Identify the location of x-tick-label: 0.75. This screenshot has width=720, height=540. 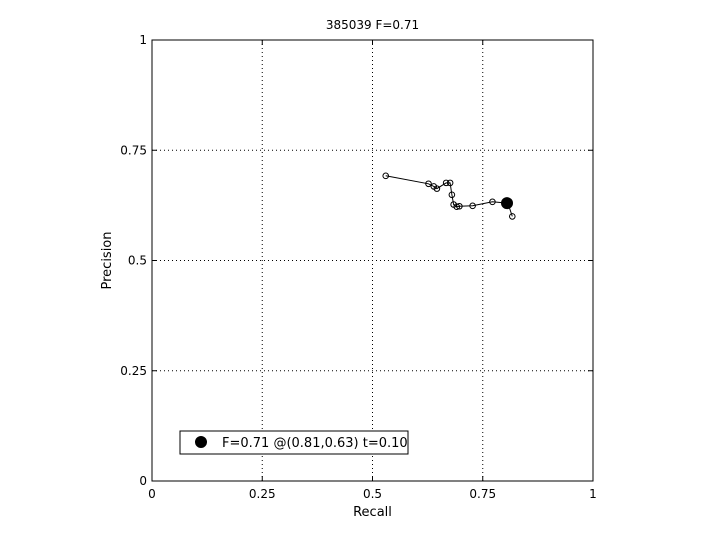
(482, 494).